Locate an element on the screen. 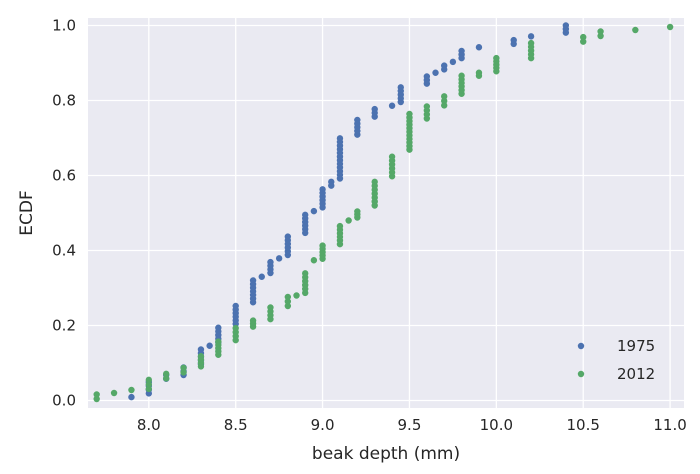 This screenshot has width=700, height=474. y-tick-label: 1.0 is located at coordinates (64, 26).